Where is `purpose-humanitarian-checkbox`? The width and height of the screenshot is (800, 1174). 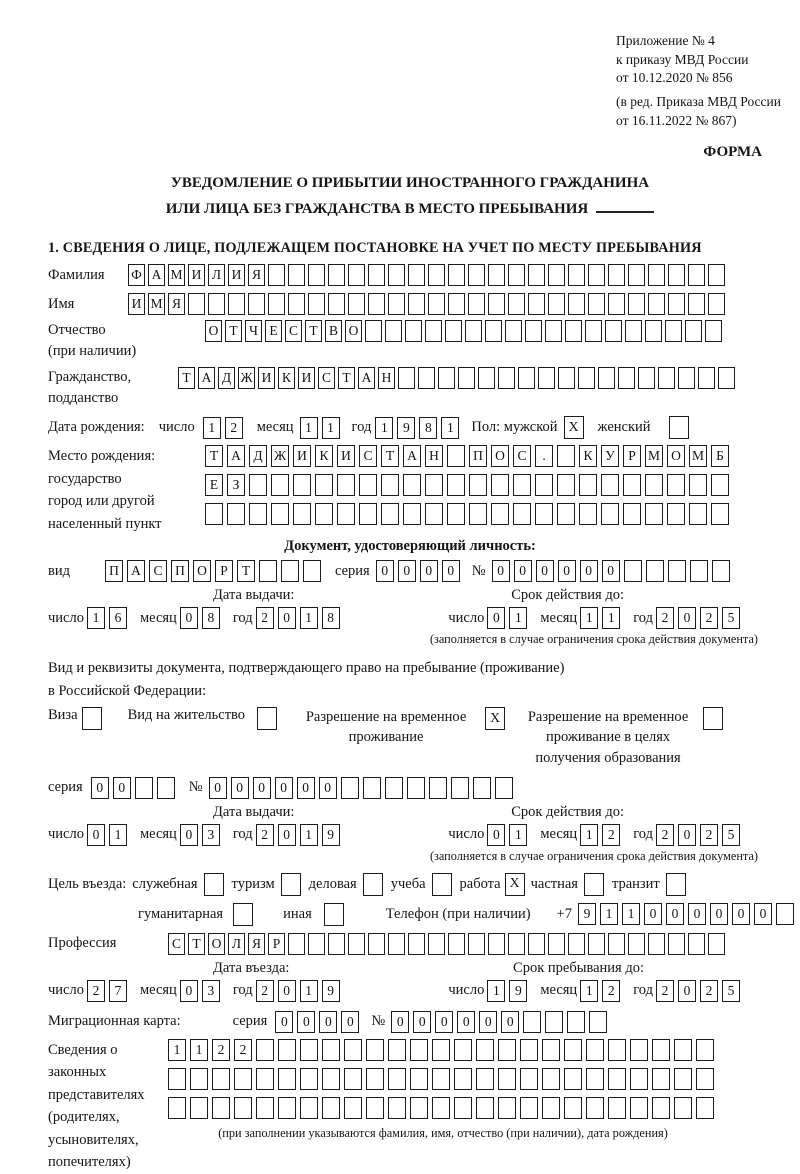 purpose-humanitarian-checkbox is located at coordinates (243, 914).